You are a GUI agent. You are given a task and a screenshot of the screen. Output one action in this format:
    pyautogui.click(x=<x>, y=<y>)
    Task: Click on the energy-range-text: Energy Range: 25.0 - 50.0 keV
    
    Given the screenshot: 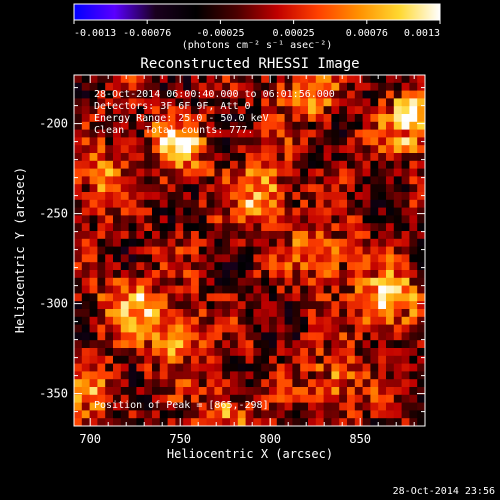 What is the action you would take?
    pyautogui.click(x=181, y=118)
    